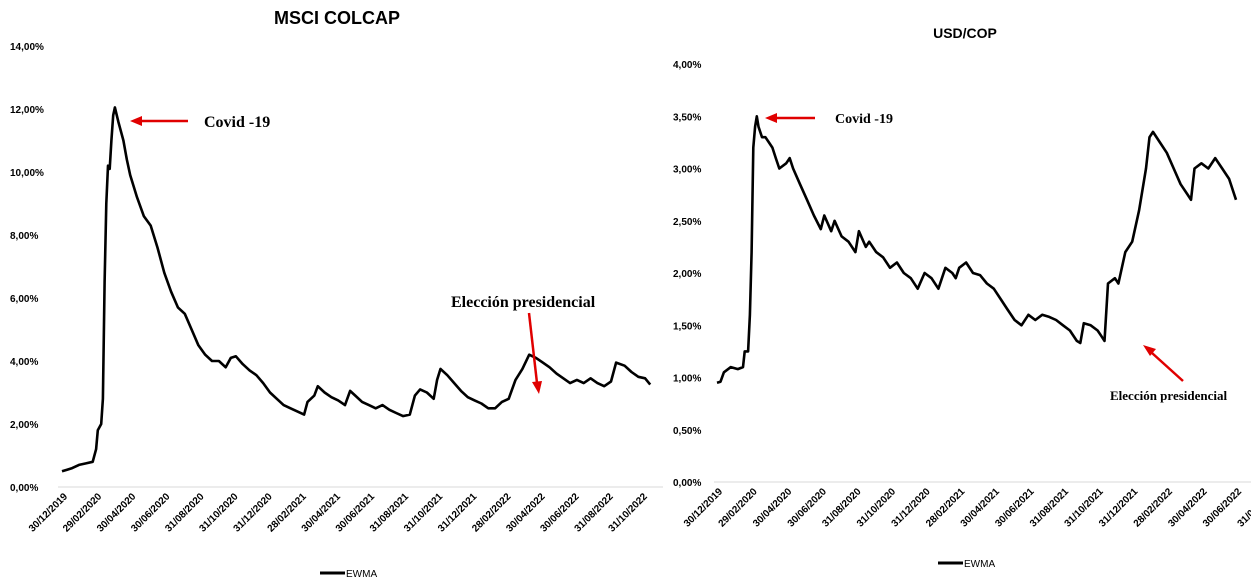  I want to click on y-tick-label: 3,50%, so click(687, 117).